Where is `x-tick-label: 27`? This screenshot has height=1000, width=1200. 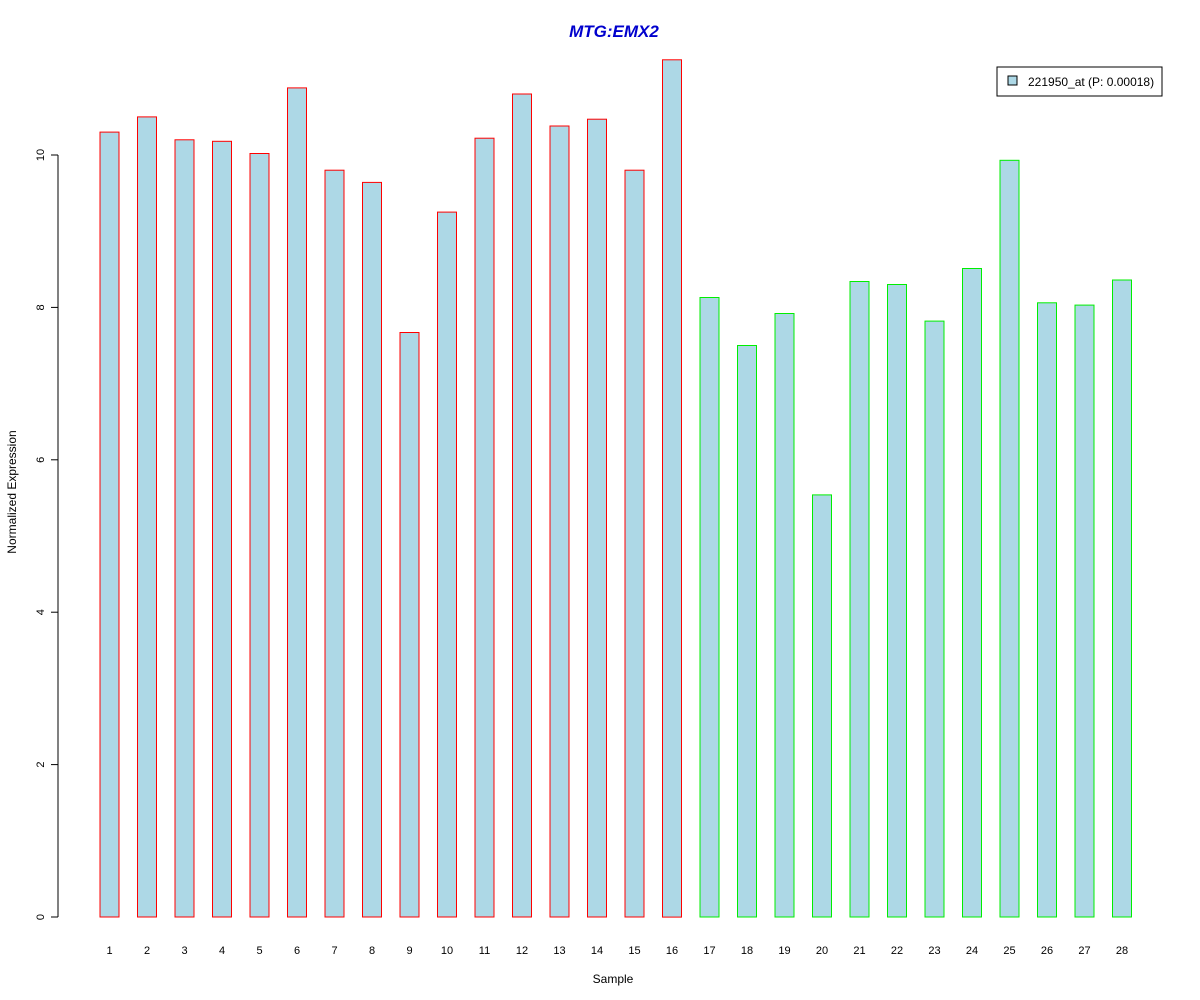 x-tick-label: 27 is located at coordinates (1084, 951).